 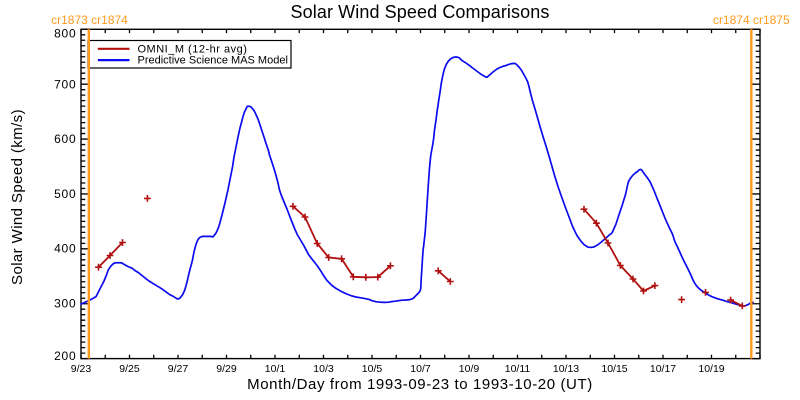 I want to click on svg-text: 10/9, so click(x=469, y=369).